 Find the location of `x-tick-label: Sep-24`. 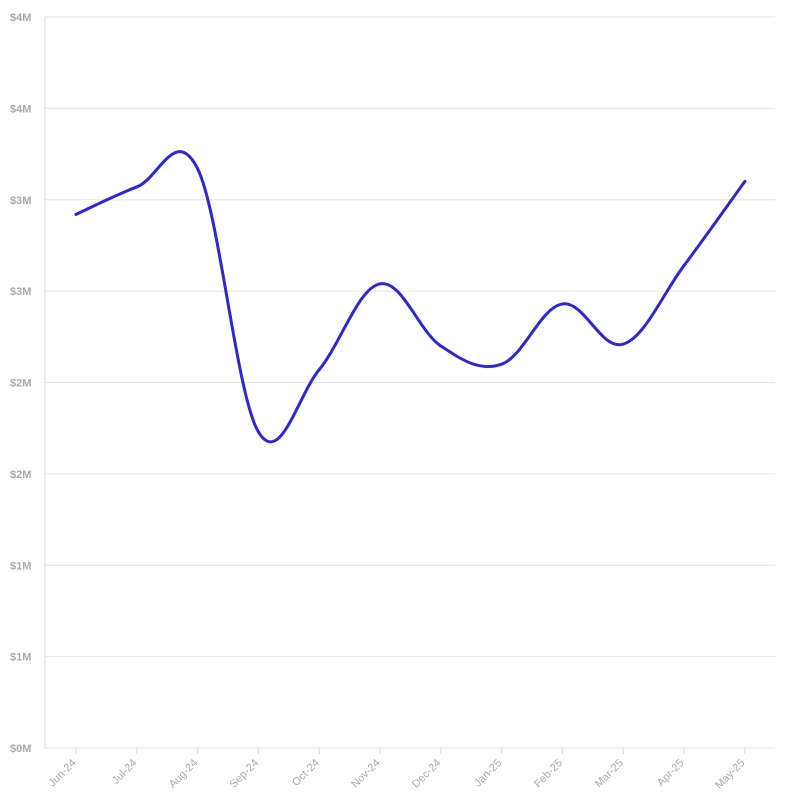

x-tick-label: Sep-24 is located at coordinates (245, 774).